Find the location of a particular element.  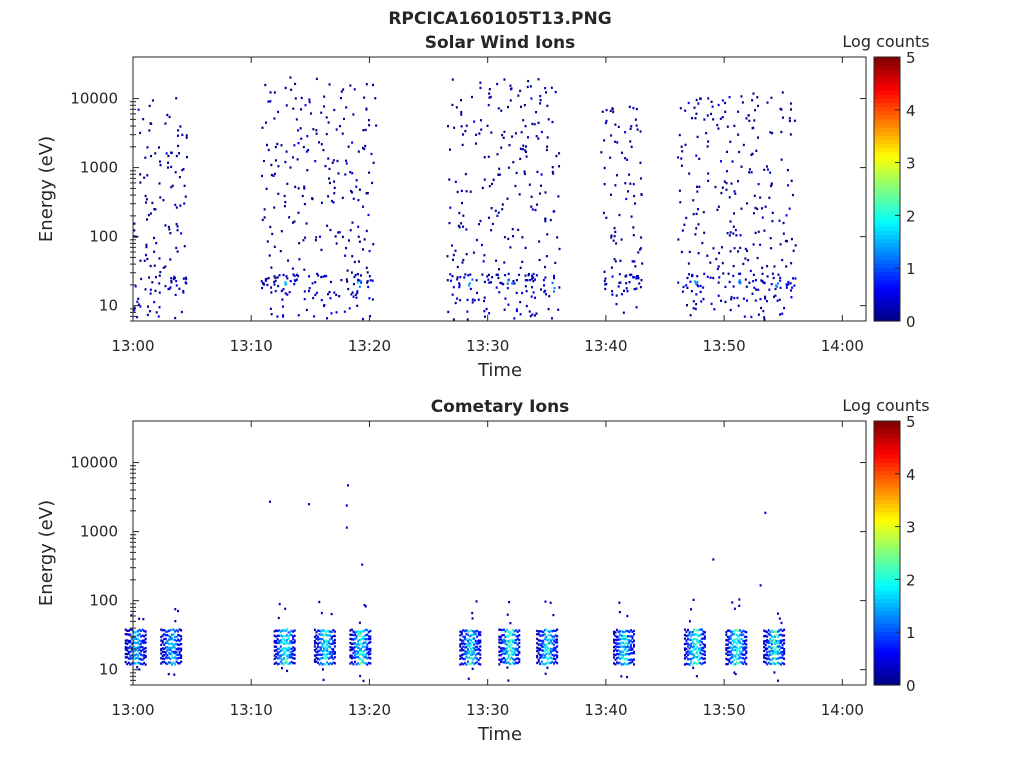

peak-cell is located at coordinates (359, 286).